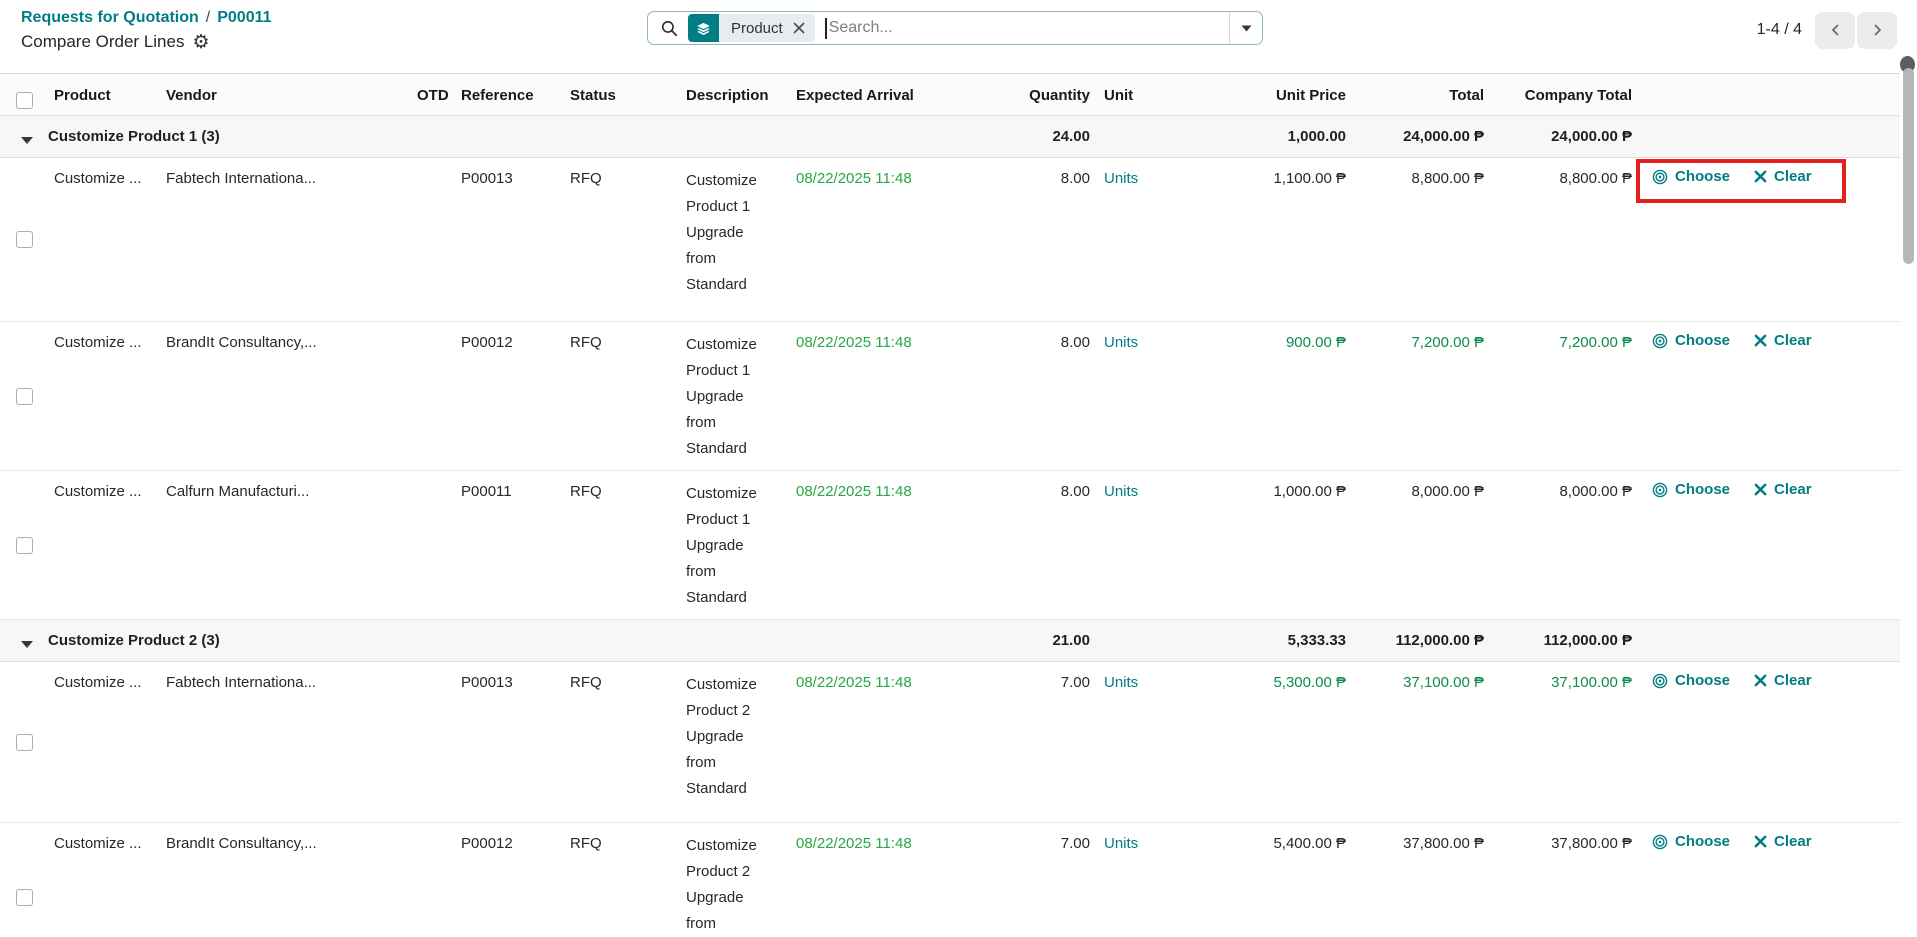 The height and width of the screenshot is (937, 1917). I want to click on column-header-vendor: Vendor, so click(191, 95).